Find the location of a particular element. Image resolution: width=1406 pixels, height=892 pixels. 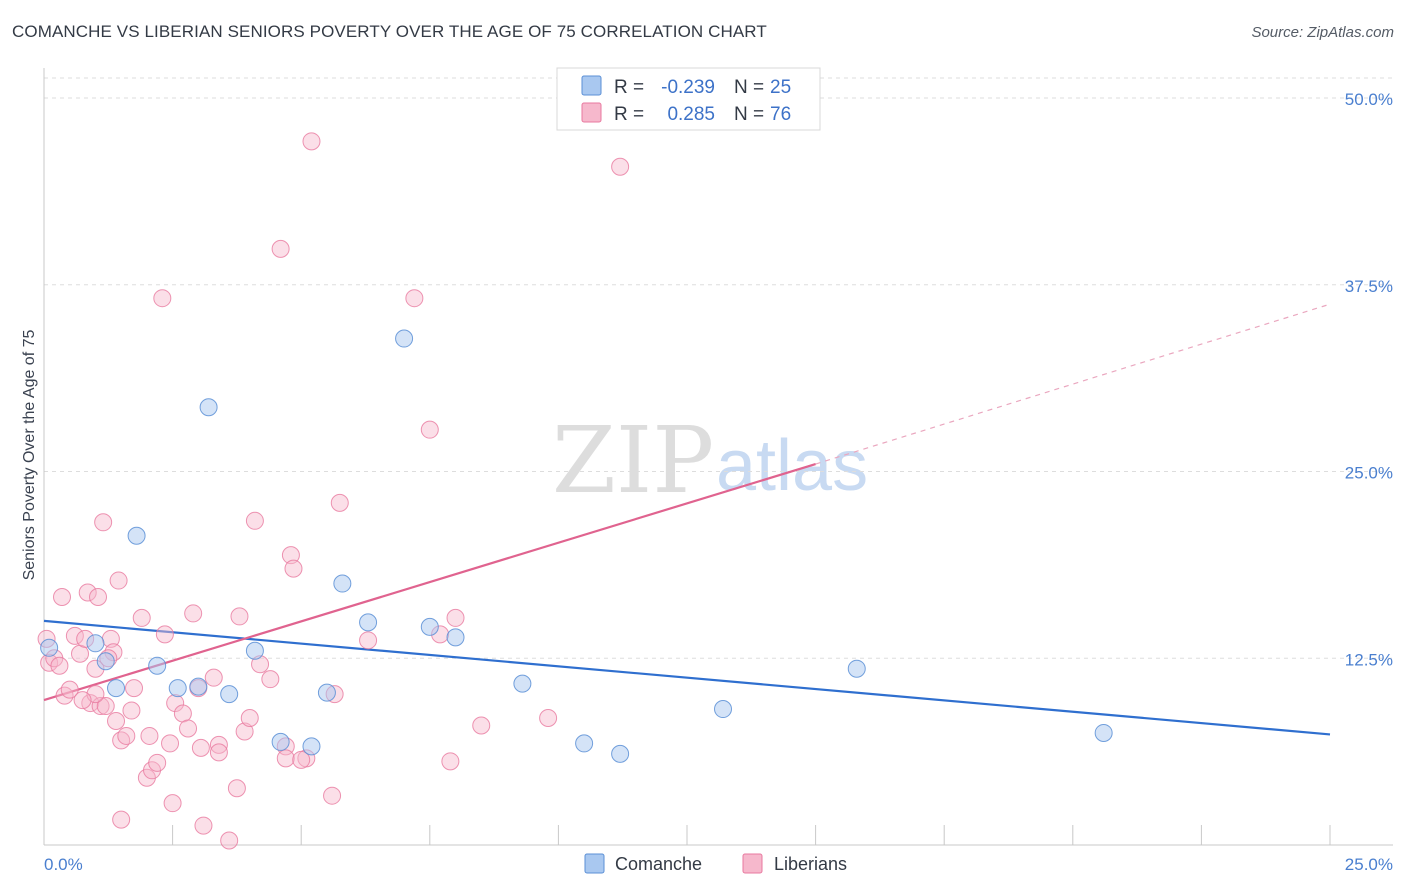

legend-n-value-liberians: 76 is located at coordinates (780, 114).